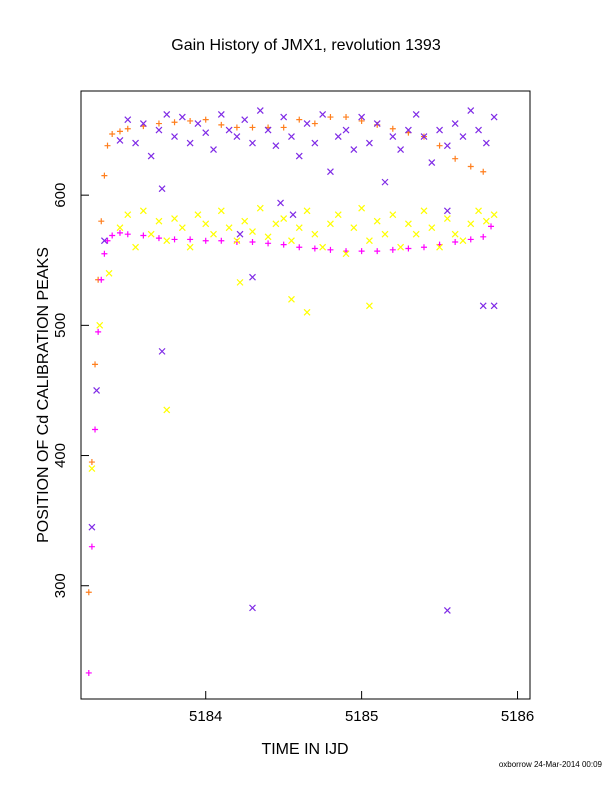 The image size is (612, 792). I want to click on x-tick-label-2: 5186, so click(517, 716).